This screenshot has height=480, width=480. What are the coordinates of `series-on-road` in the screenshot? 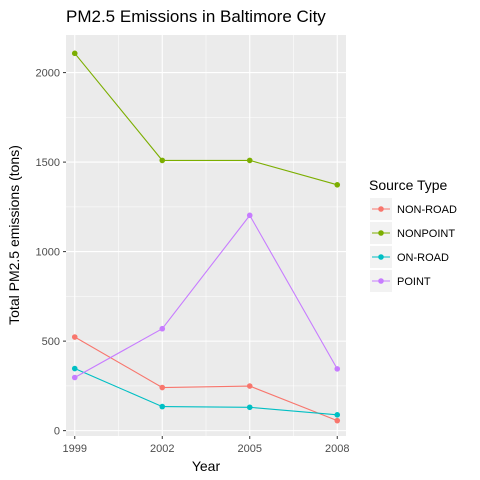 It's located at (206, 391).